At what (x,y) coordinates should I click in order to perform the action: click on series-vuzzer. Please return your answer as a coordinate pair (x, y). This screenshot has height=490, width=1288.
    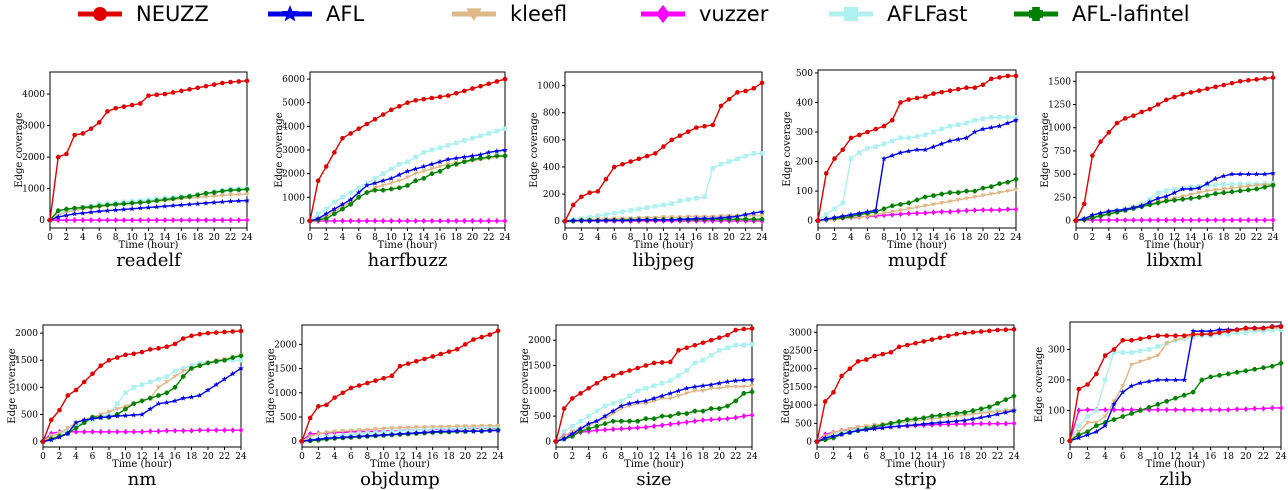
    Looking at the image, I should click on (142, 436).